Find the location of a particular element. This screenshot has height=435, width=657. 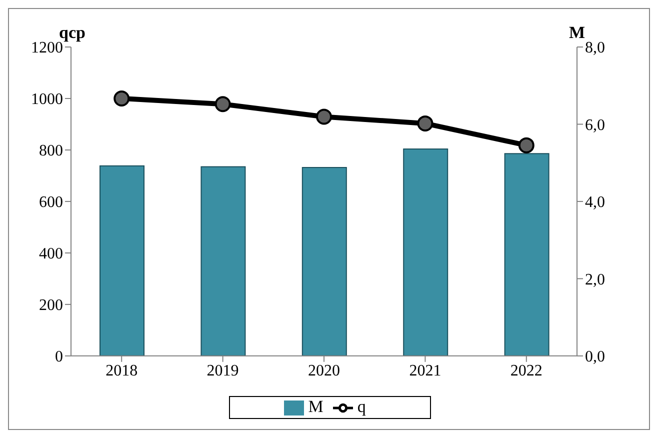

x-tick-label: 2020 is located at coordinates (324, 371).